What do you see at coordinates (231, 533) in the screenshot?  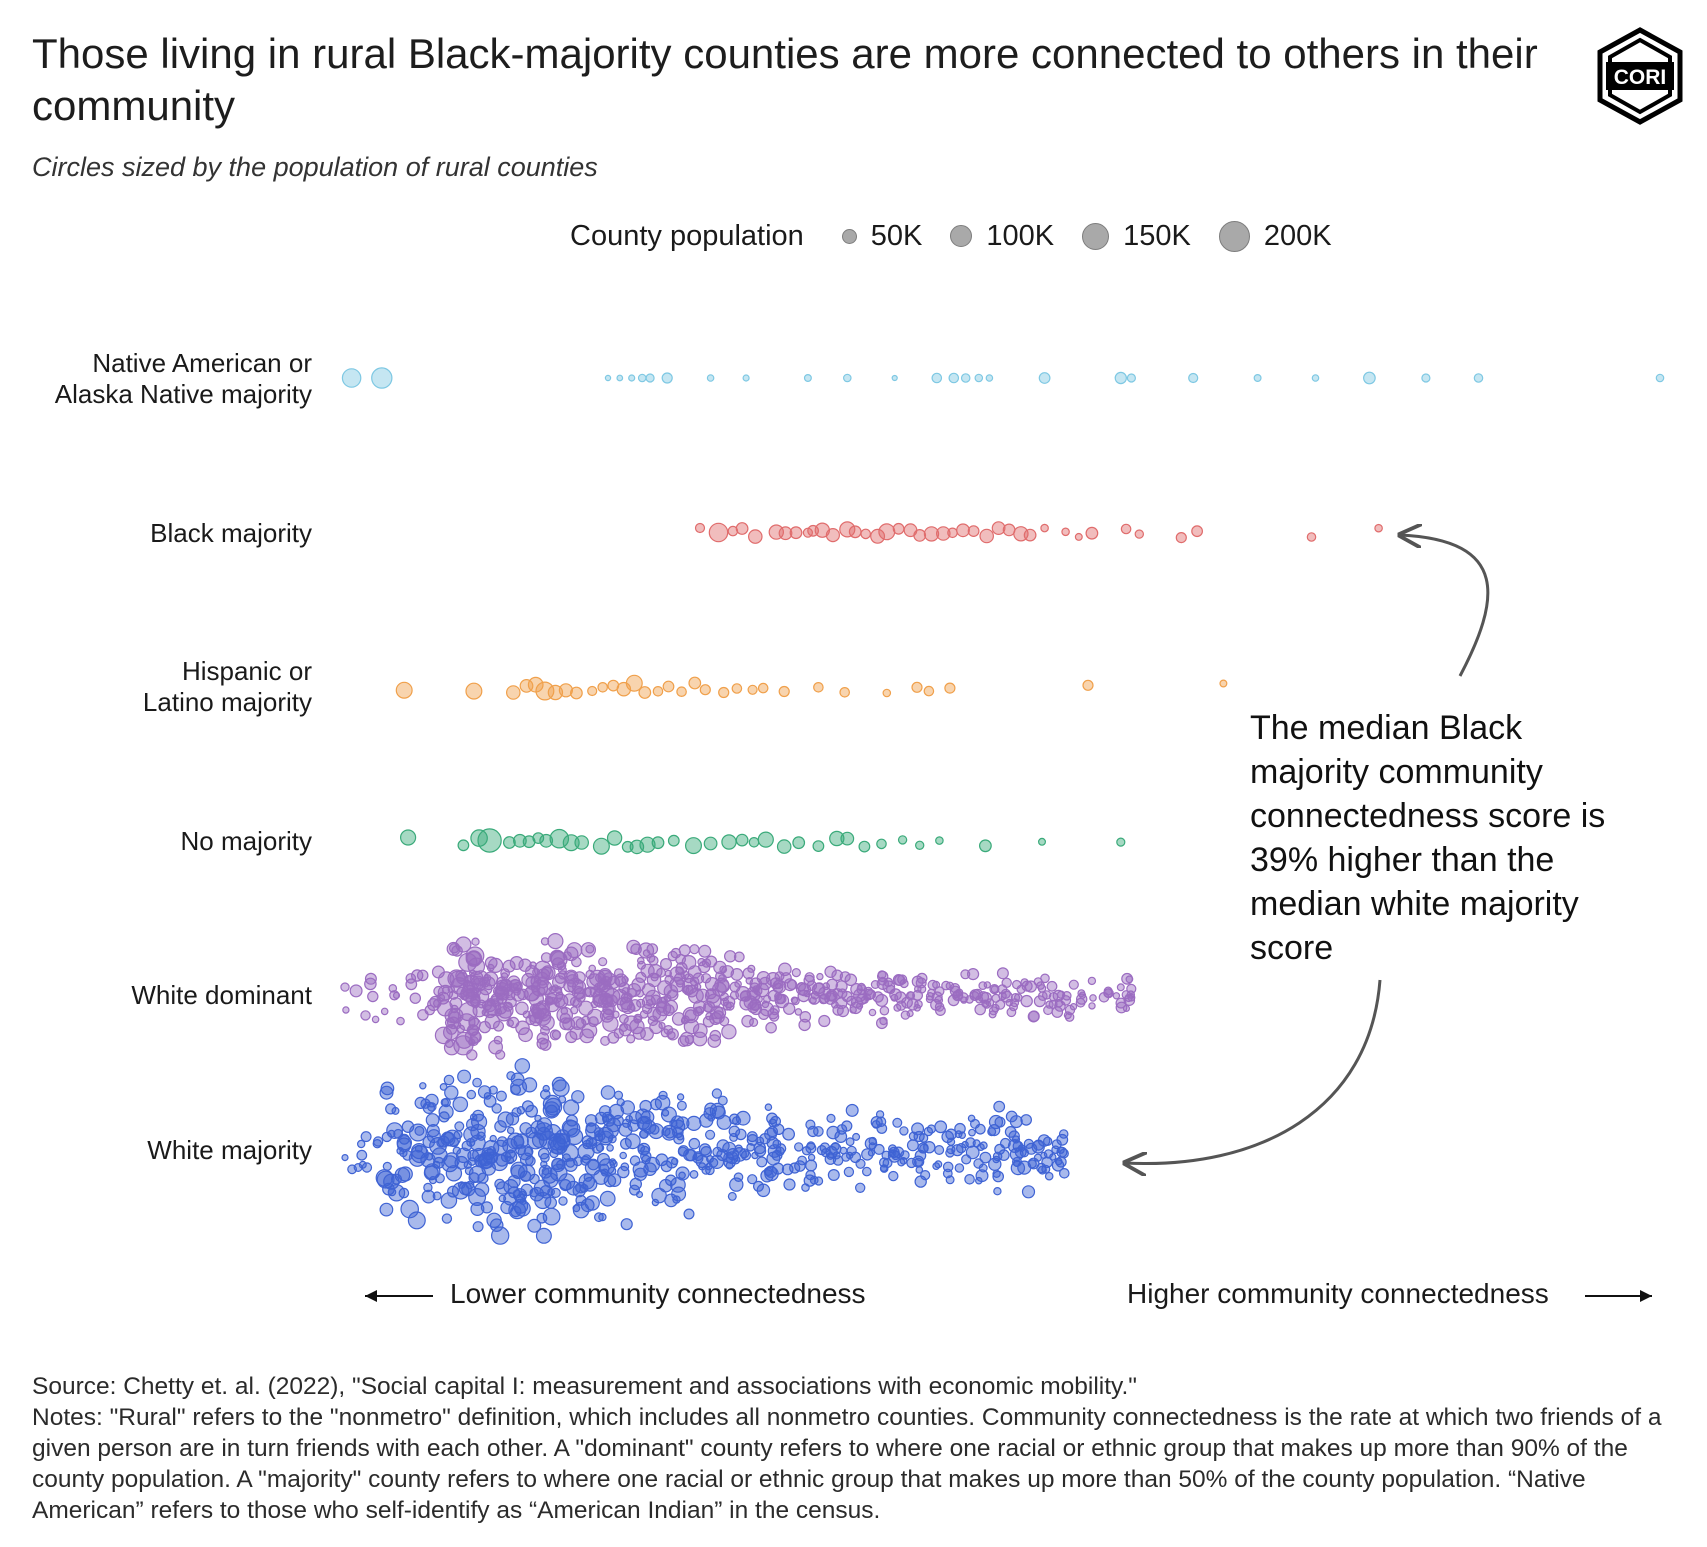 I see `row-label-black: Black majority` at bounding box center [231, 533].